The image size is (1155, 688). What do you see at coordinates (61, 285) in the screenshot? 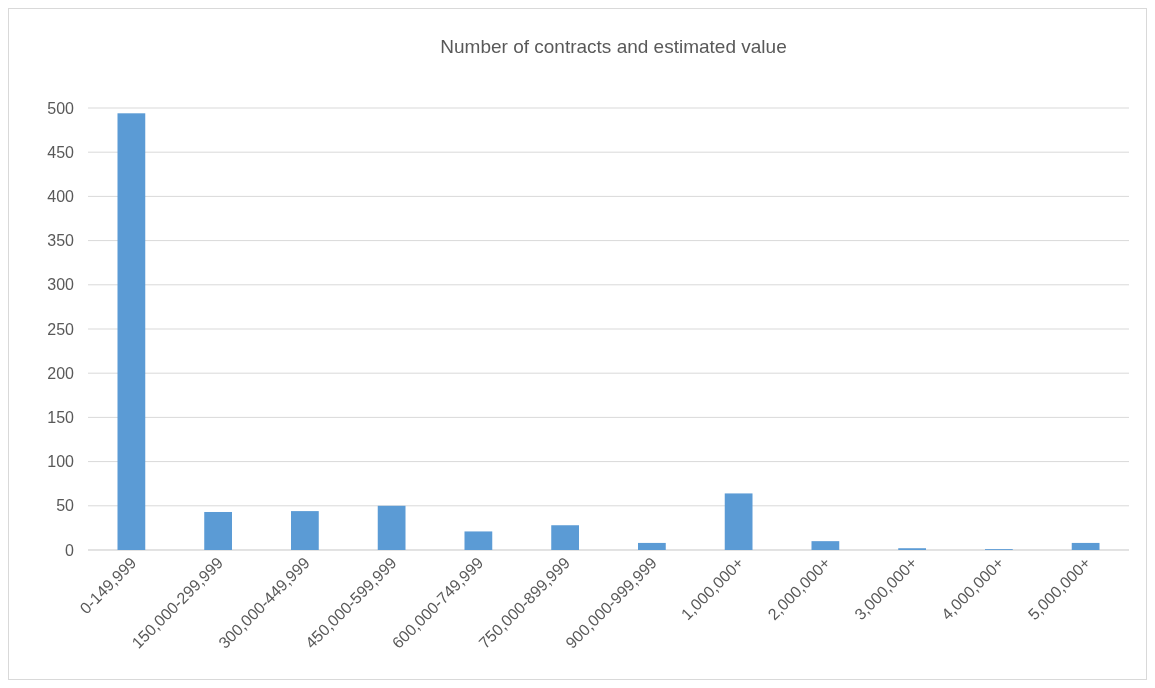
I see `y-tick-label: 300` at bounding box center [61, 285].